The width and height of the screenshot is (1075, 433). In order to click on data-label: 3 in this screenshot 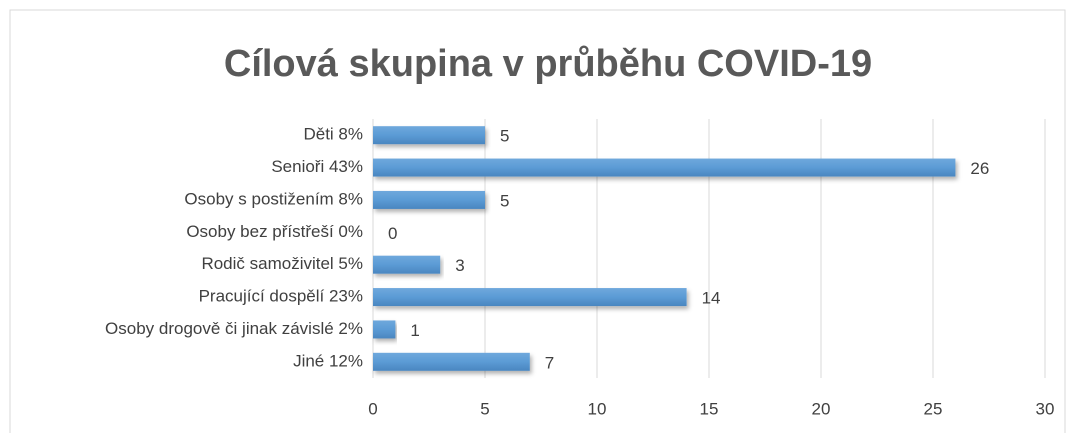, I will do `click(459, 265)`.